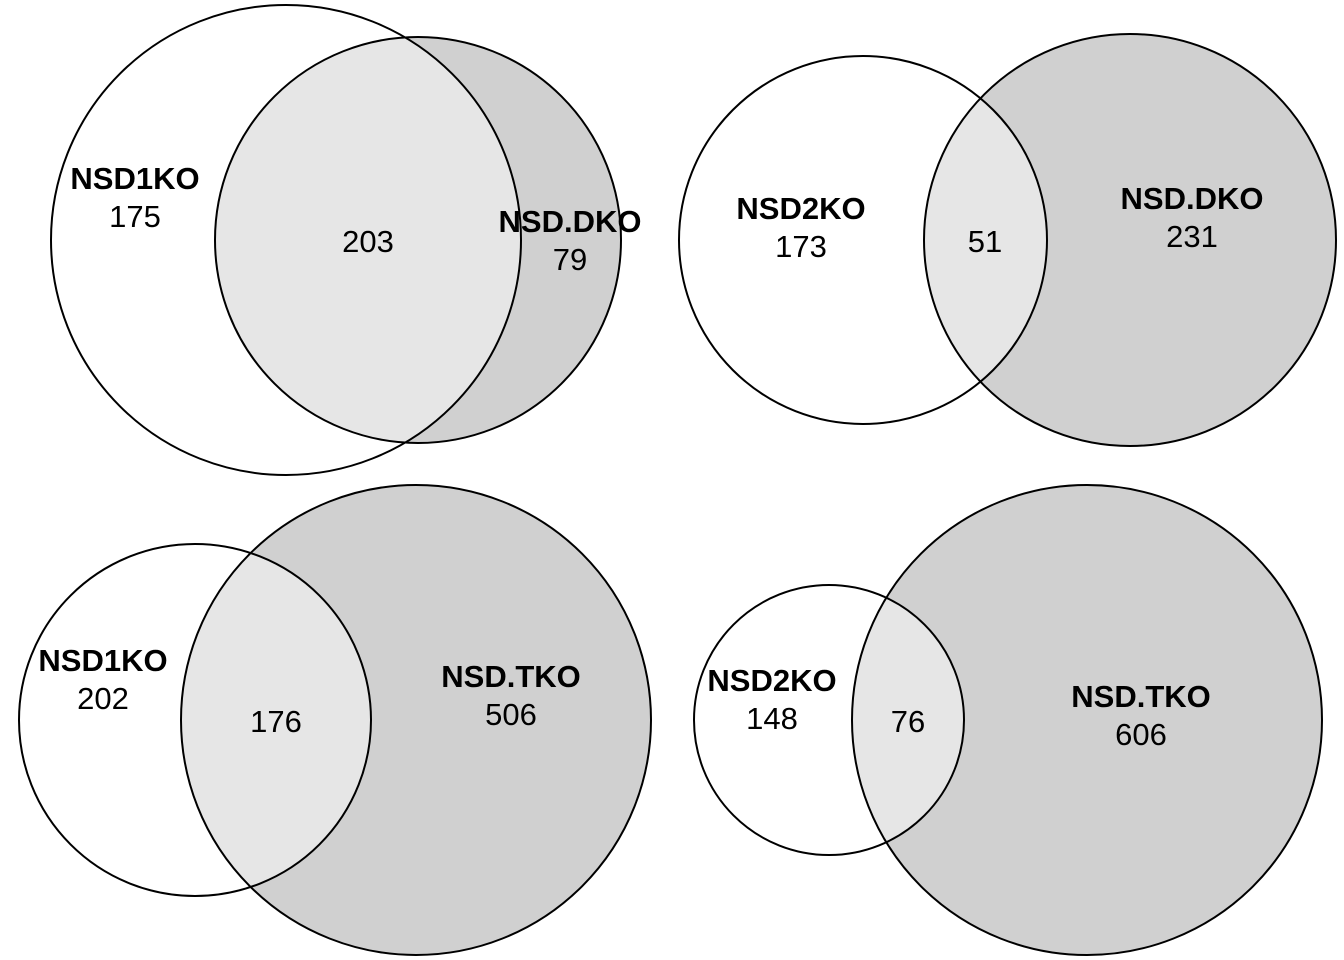  I want to click on overlap-count: 76, so click(908, 721).